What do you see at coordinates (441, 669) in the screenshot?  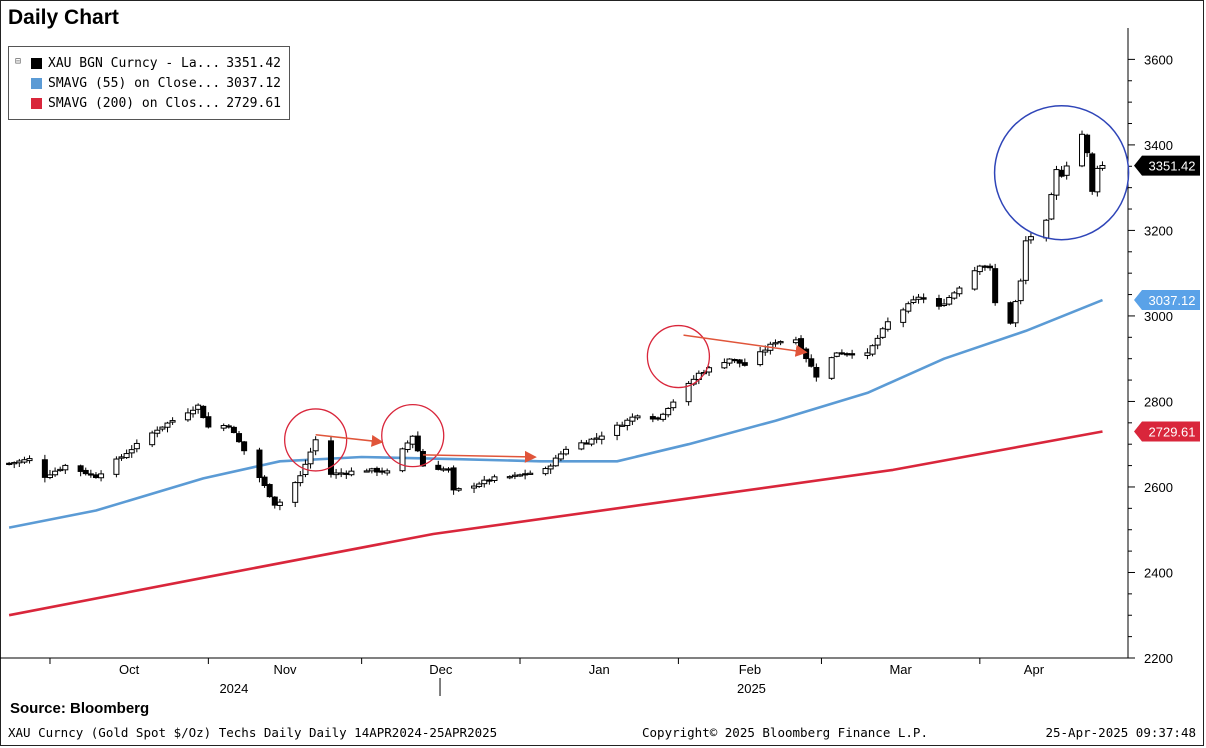 I see `x-month-label: Dec` at bounding box center [441, 669].